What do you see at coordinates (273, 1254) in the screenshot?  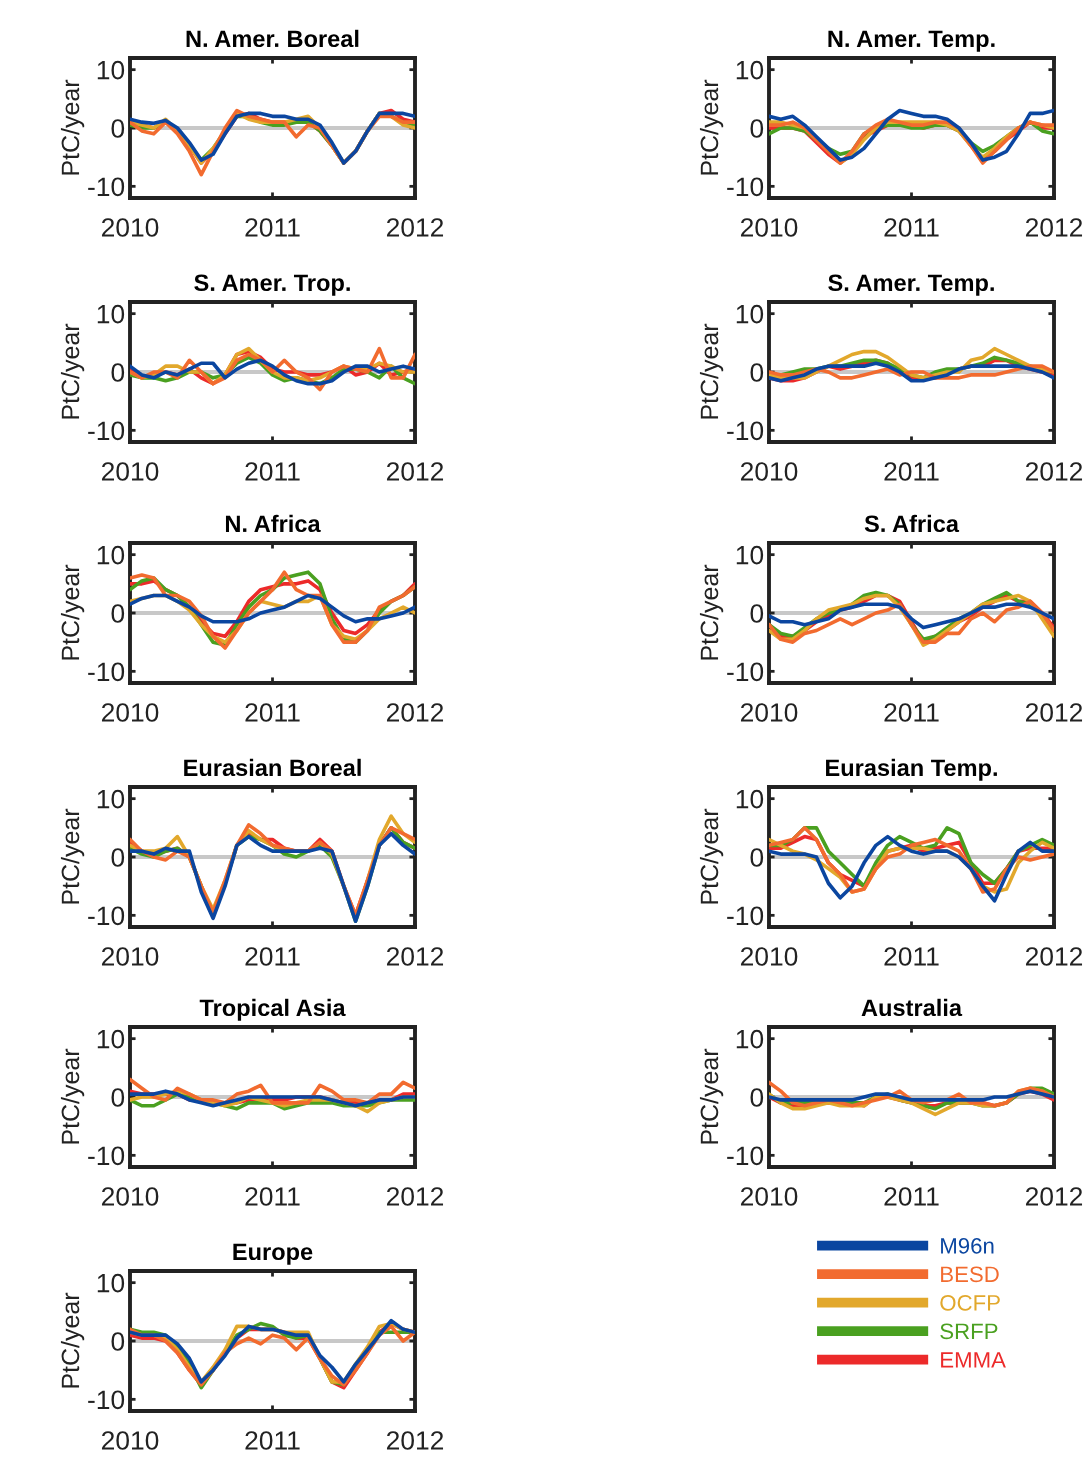 I see `chart-title: Europe` at bounding box center [273, 1254].